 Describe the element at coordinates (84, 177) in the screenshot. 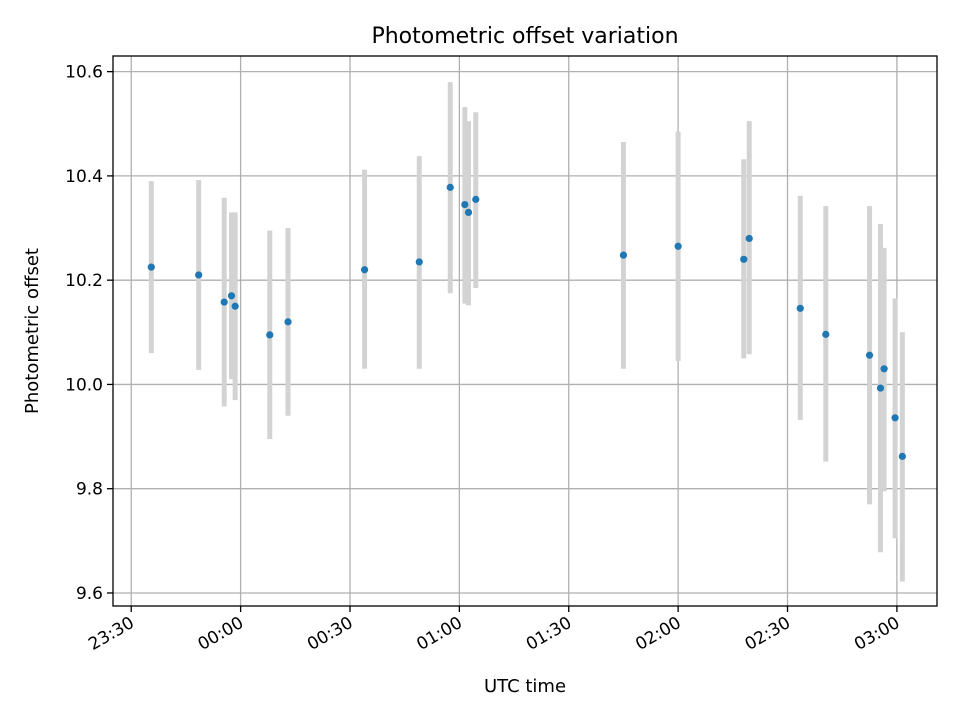

I see `y-tick-label: 10.4` at that location.